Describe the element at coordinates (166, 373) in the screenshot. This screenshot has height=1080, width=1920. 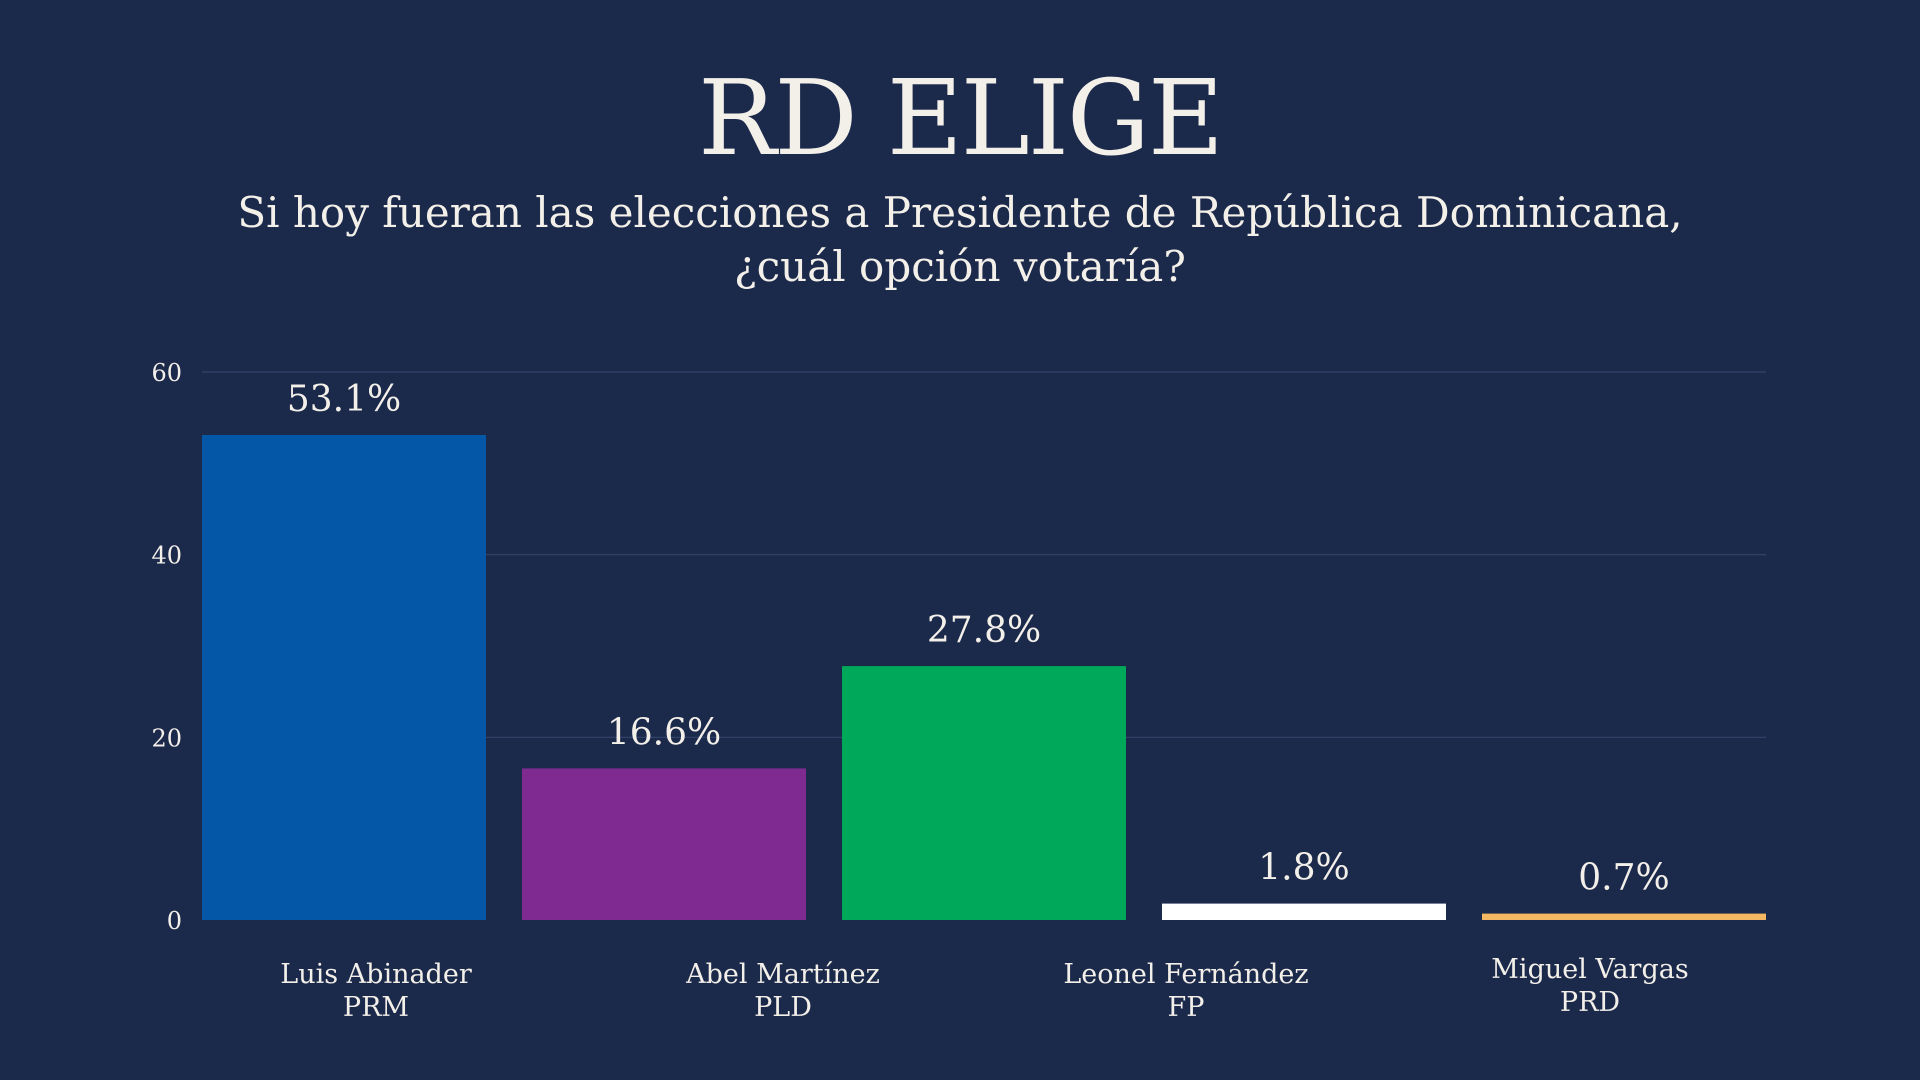
I see `y-tick-label-60: 60` at that location.